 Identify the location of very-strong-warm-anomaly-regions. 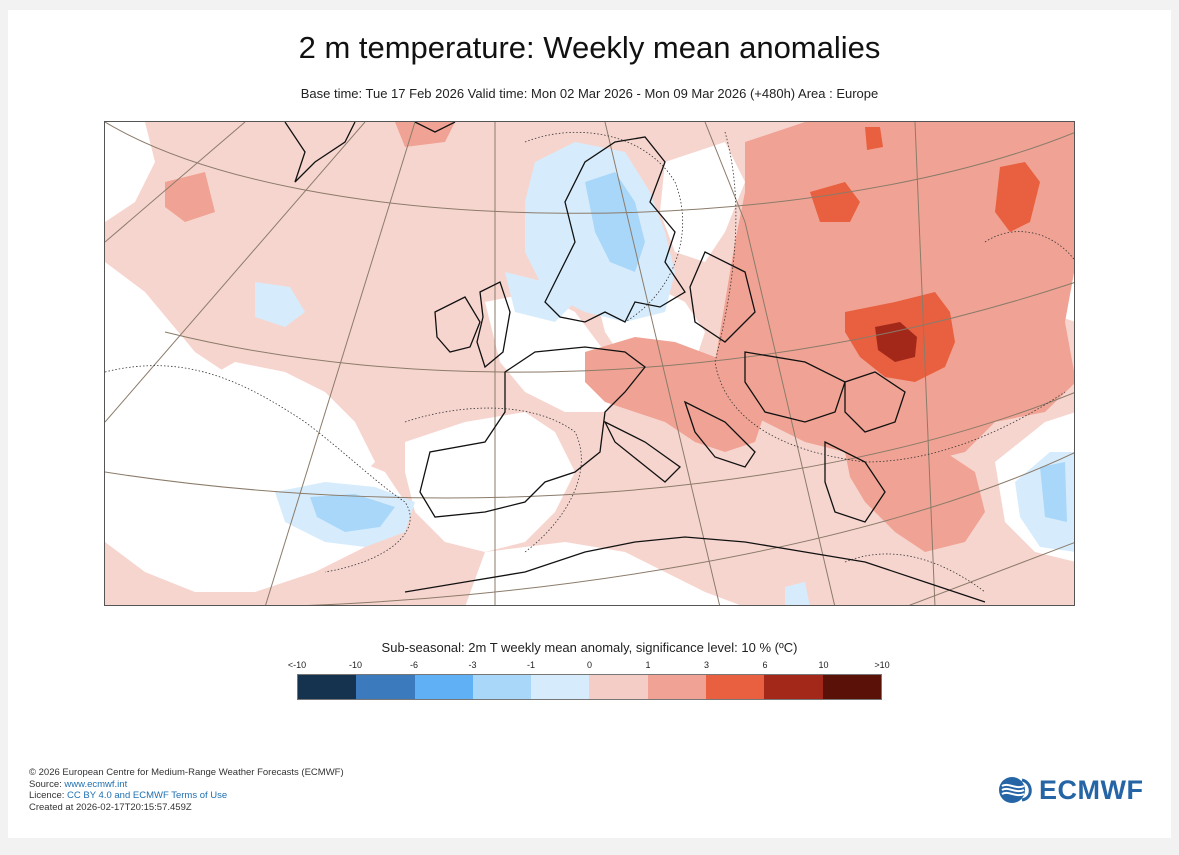
(896, 342).